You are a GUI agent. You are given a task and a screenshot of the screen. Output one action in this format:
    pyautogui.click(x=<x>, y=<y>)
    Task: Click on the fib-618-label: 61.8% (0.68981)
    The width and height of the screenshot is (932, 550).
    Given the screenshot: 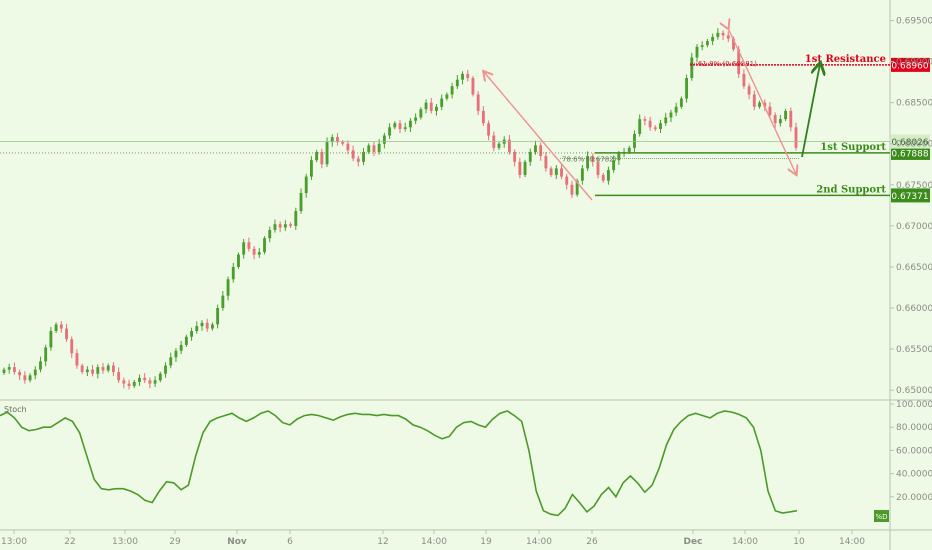 What is the action you would take?
    pyautogui.click(x=727, y=64)
    